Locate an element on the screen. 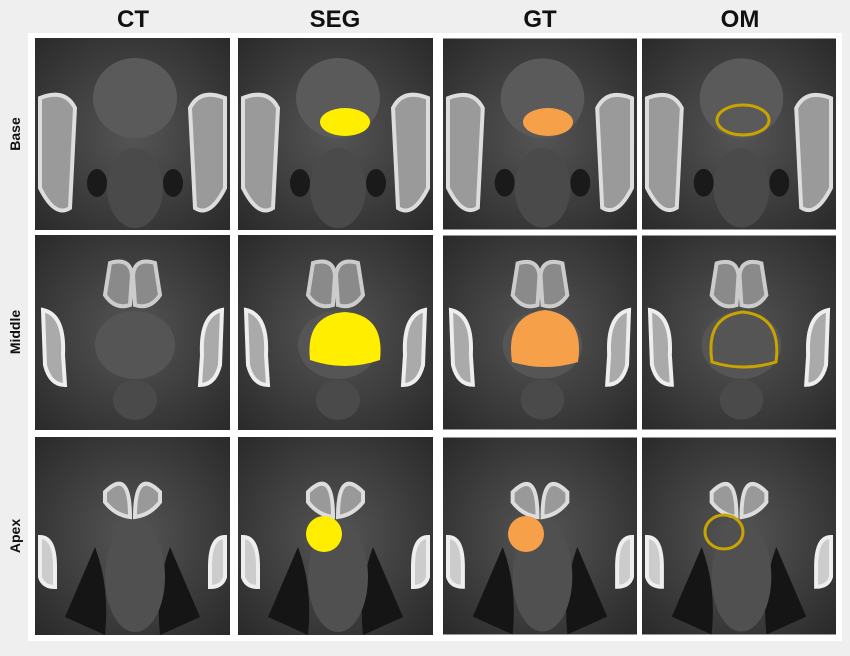 This screenshot has height=656, width=850. row-label: Apex is located at coordinates (15, 536).